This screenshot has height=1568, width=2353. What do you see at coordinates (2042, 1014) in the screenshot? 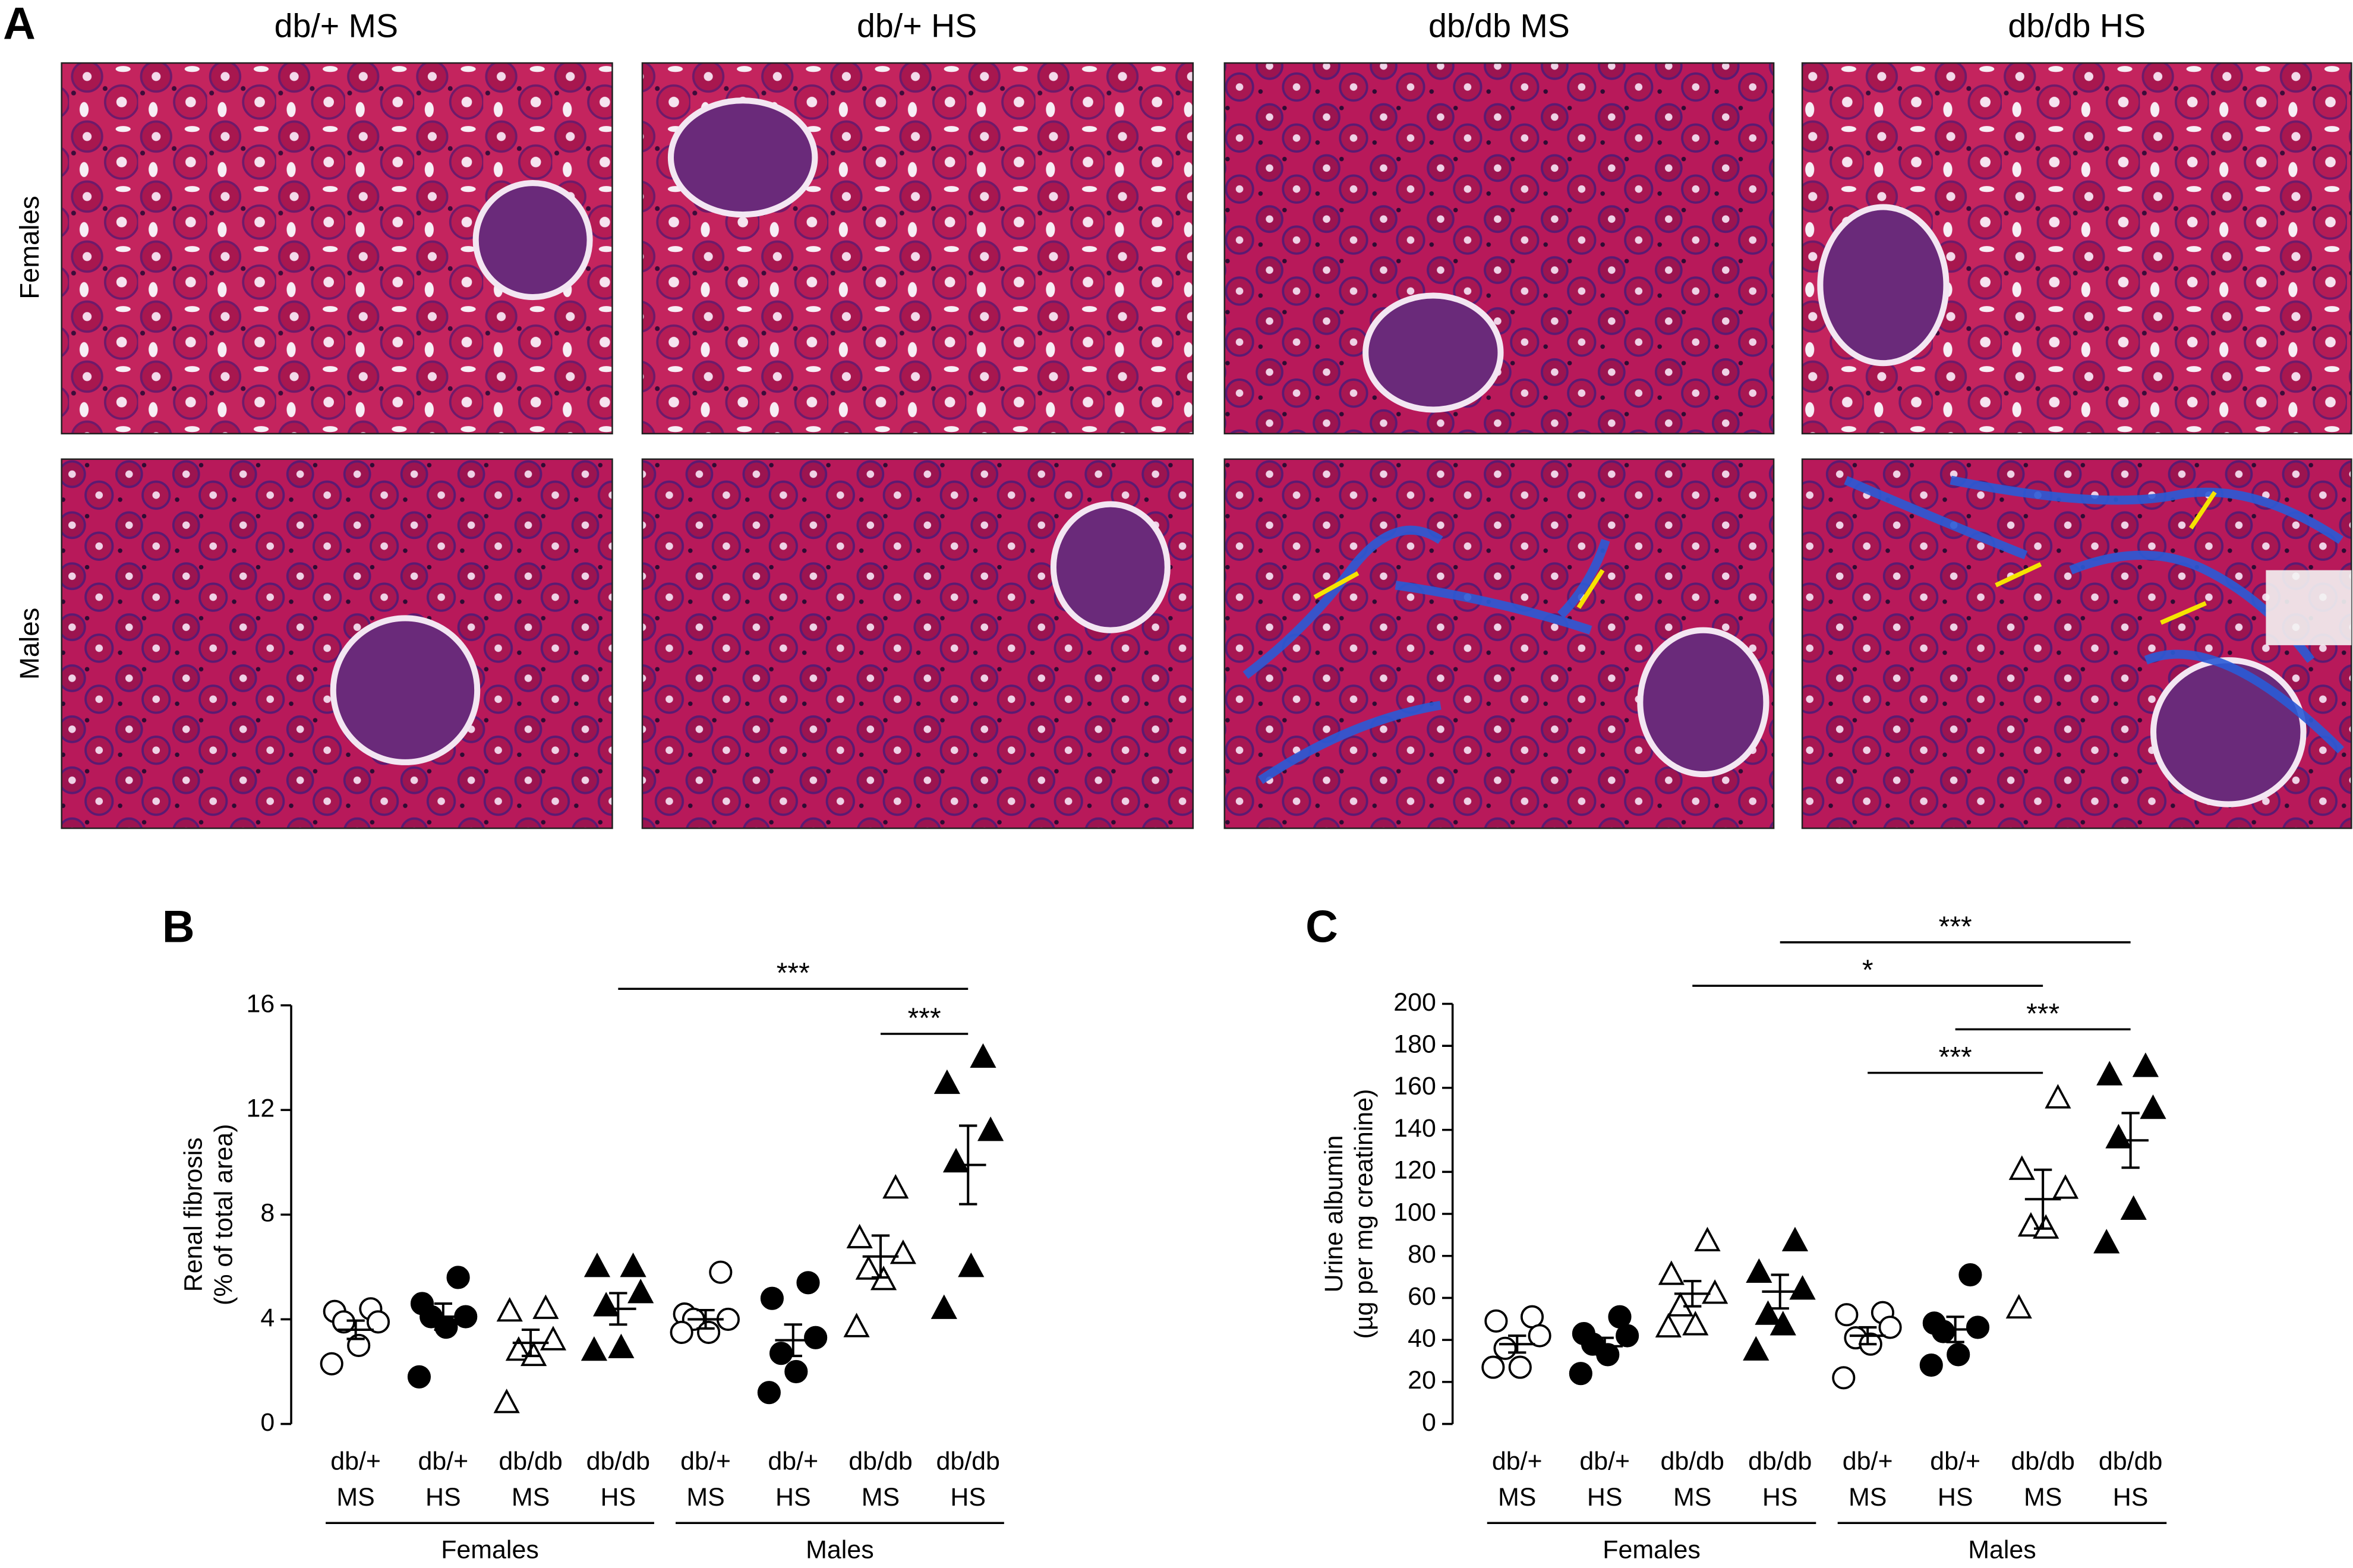
I see `significance-label: ***` at bounding box center [2042, 1014].